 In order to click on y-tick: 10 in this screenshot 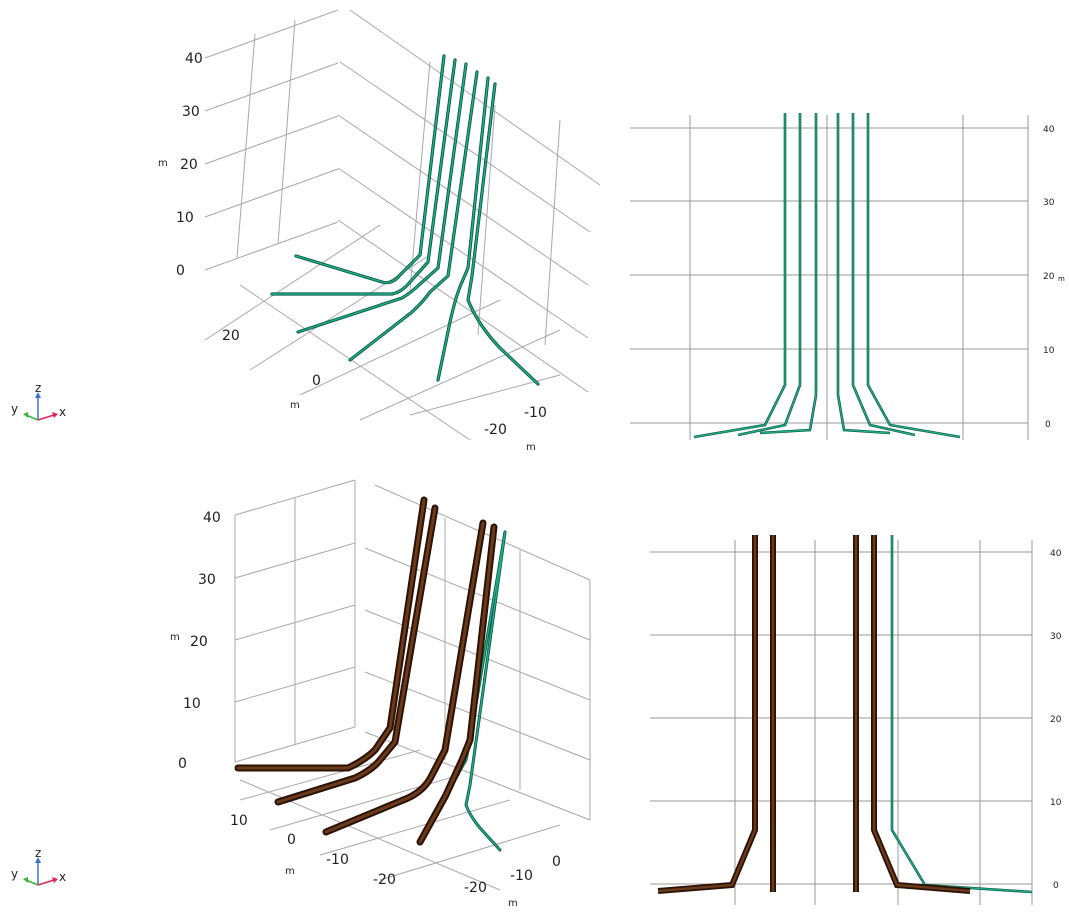, I will do `click(239, 821)`.